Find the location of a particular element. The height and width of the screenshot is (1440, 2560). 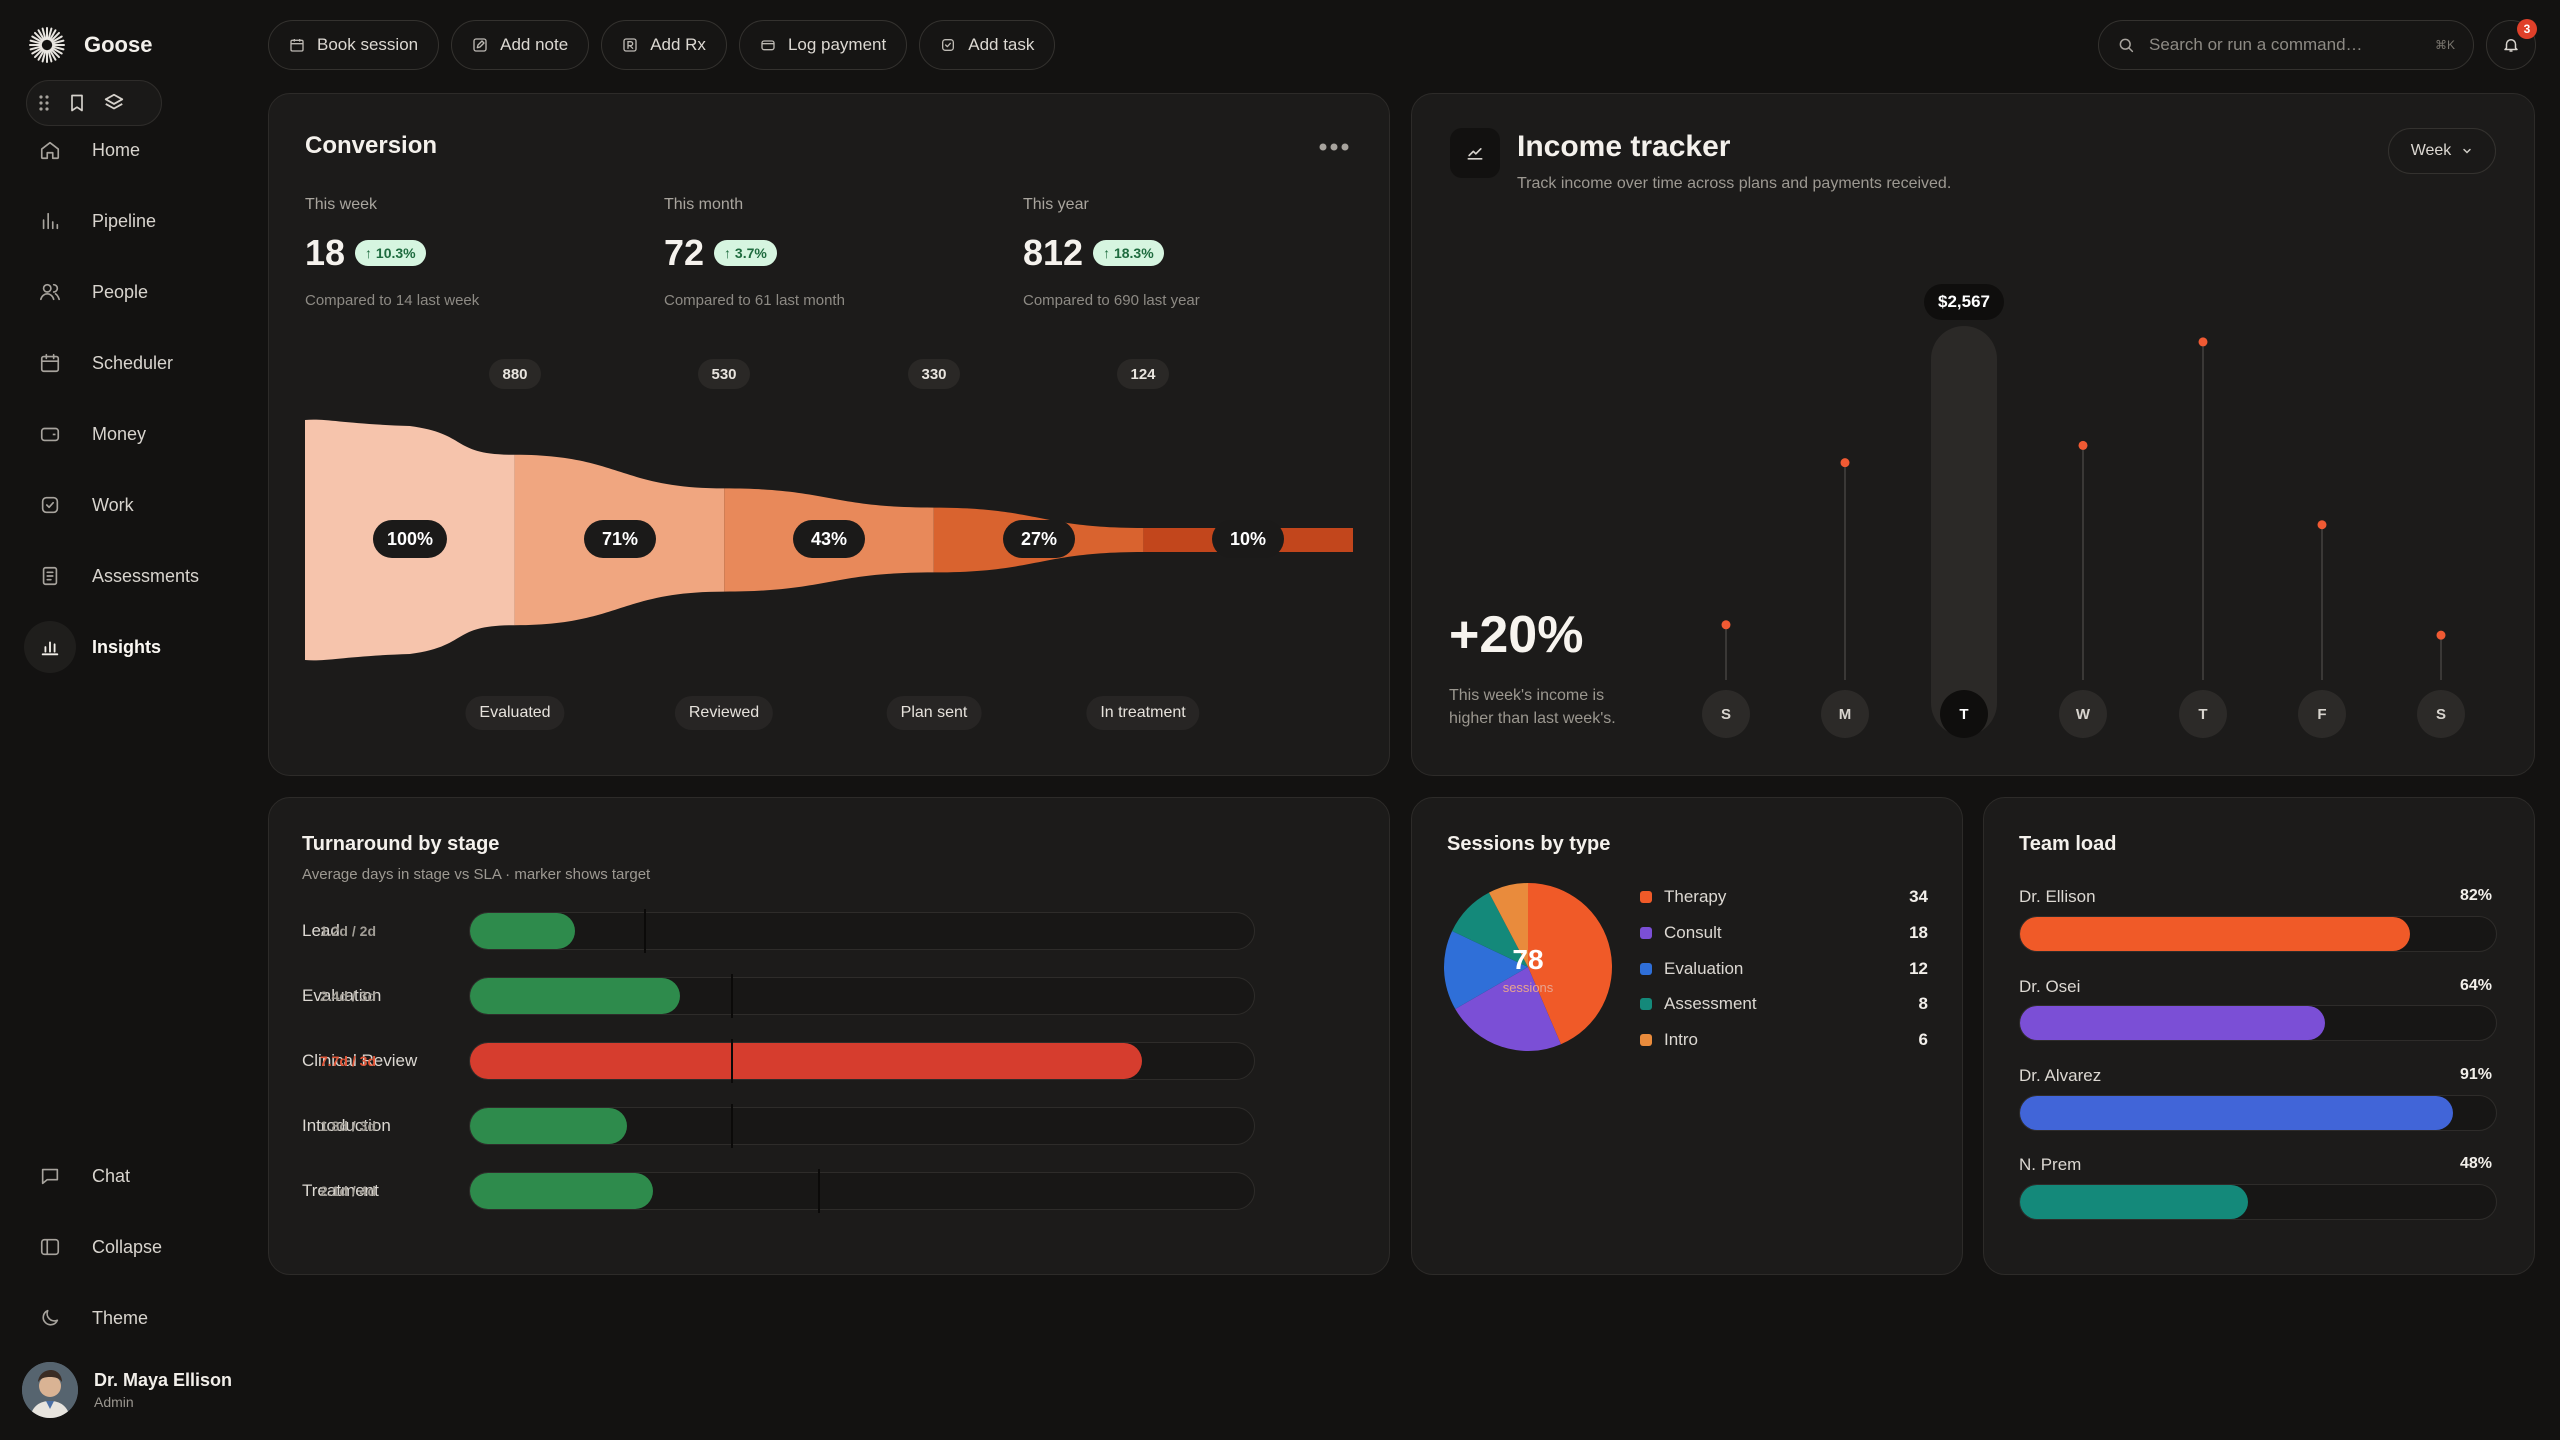

sidebar-item-label: Insights is located at coordinates (127, 646).